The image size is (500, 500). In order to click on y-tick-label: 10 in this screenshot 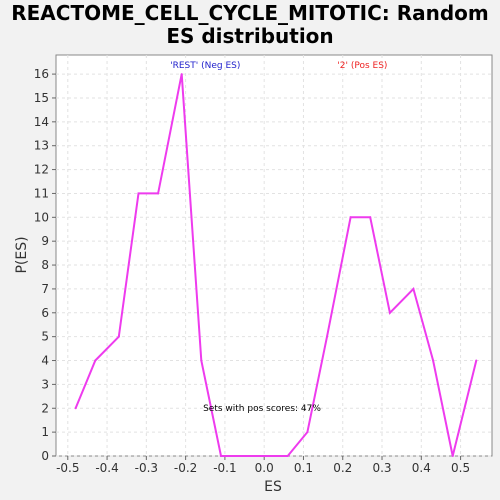, I will do `click(41, 217)`.